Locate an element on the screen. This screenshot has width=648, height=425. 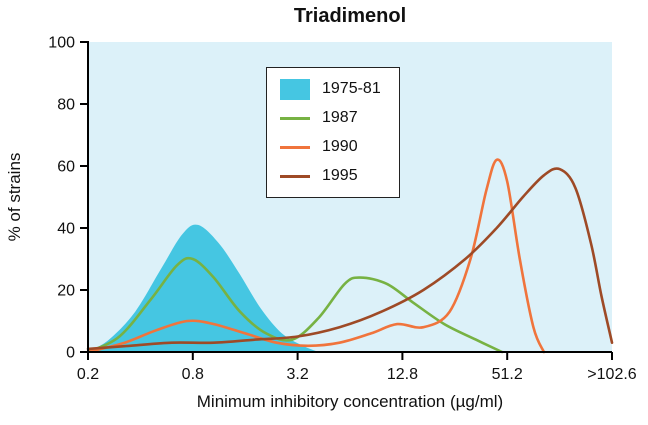
legend-label: 1987 is located at coordinates (340, 117).